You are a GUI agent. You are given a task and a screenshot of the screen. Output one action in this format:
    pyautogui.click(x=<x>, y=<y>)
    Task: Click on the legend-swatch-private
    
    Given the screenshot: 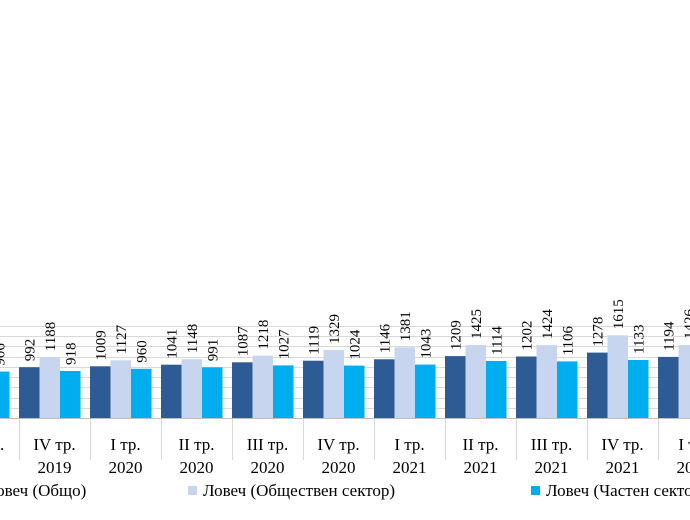 What is the action you would take?
    pyautogui.click(x=535, y=490)
    